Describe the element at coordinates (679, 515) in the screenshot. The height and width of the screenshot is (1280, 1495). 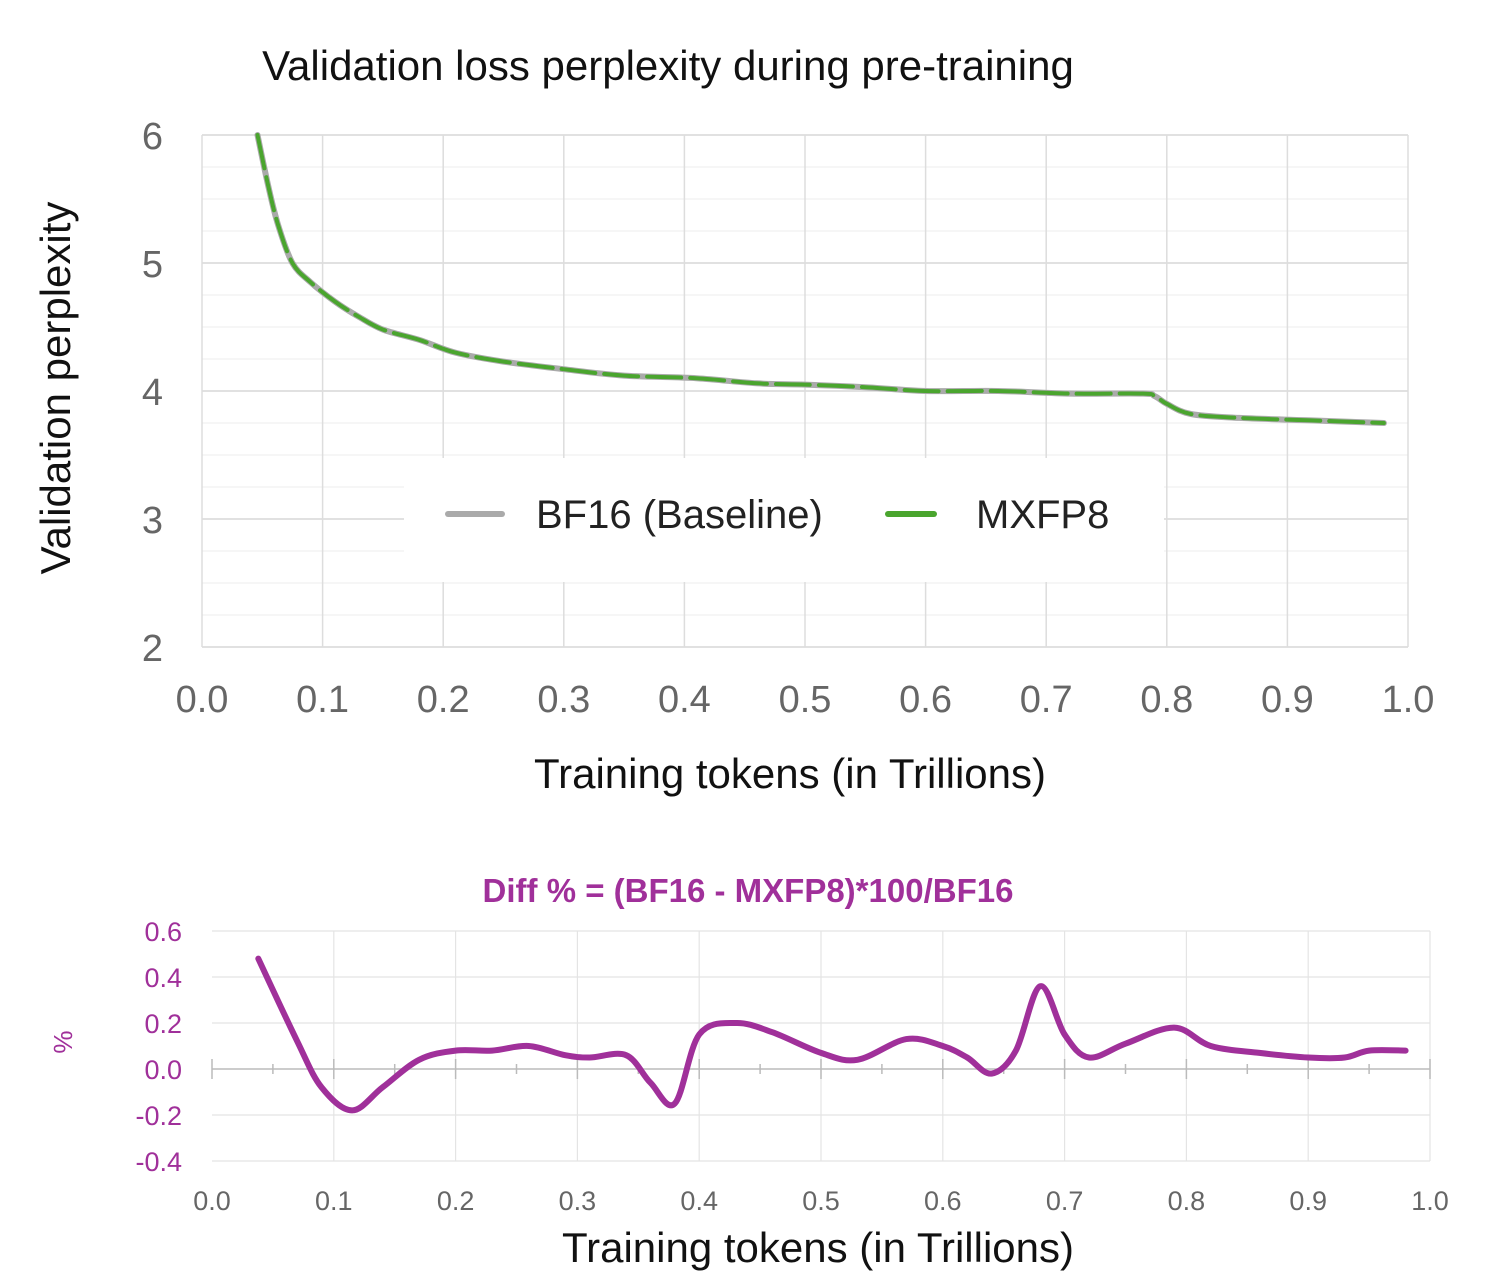
I see `legend-label-bf16: BF16 (Baseline)` at that location.